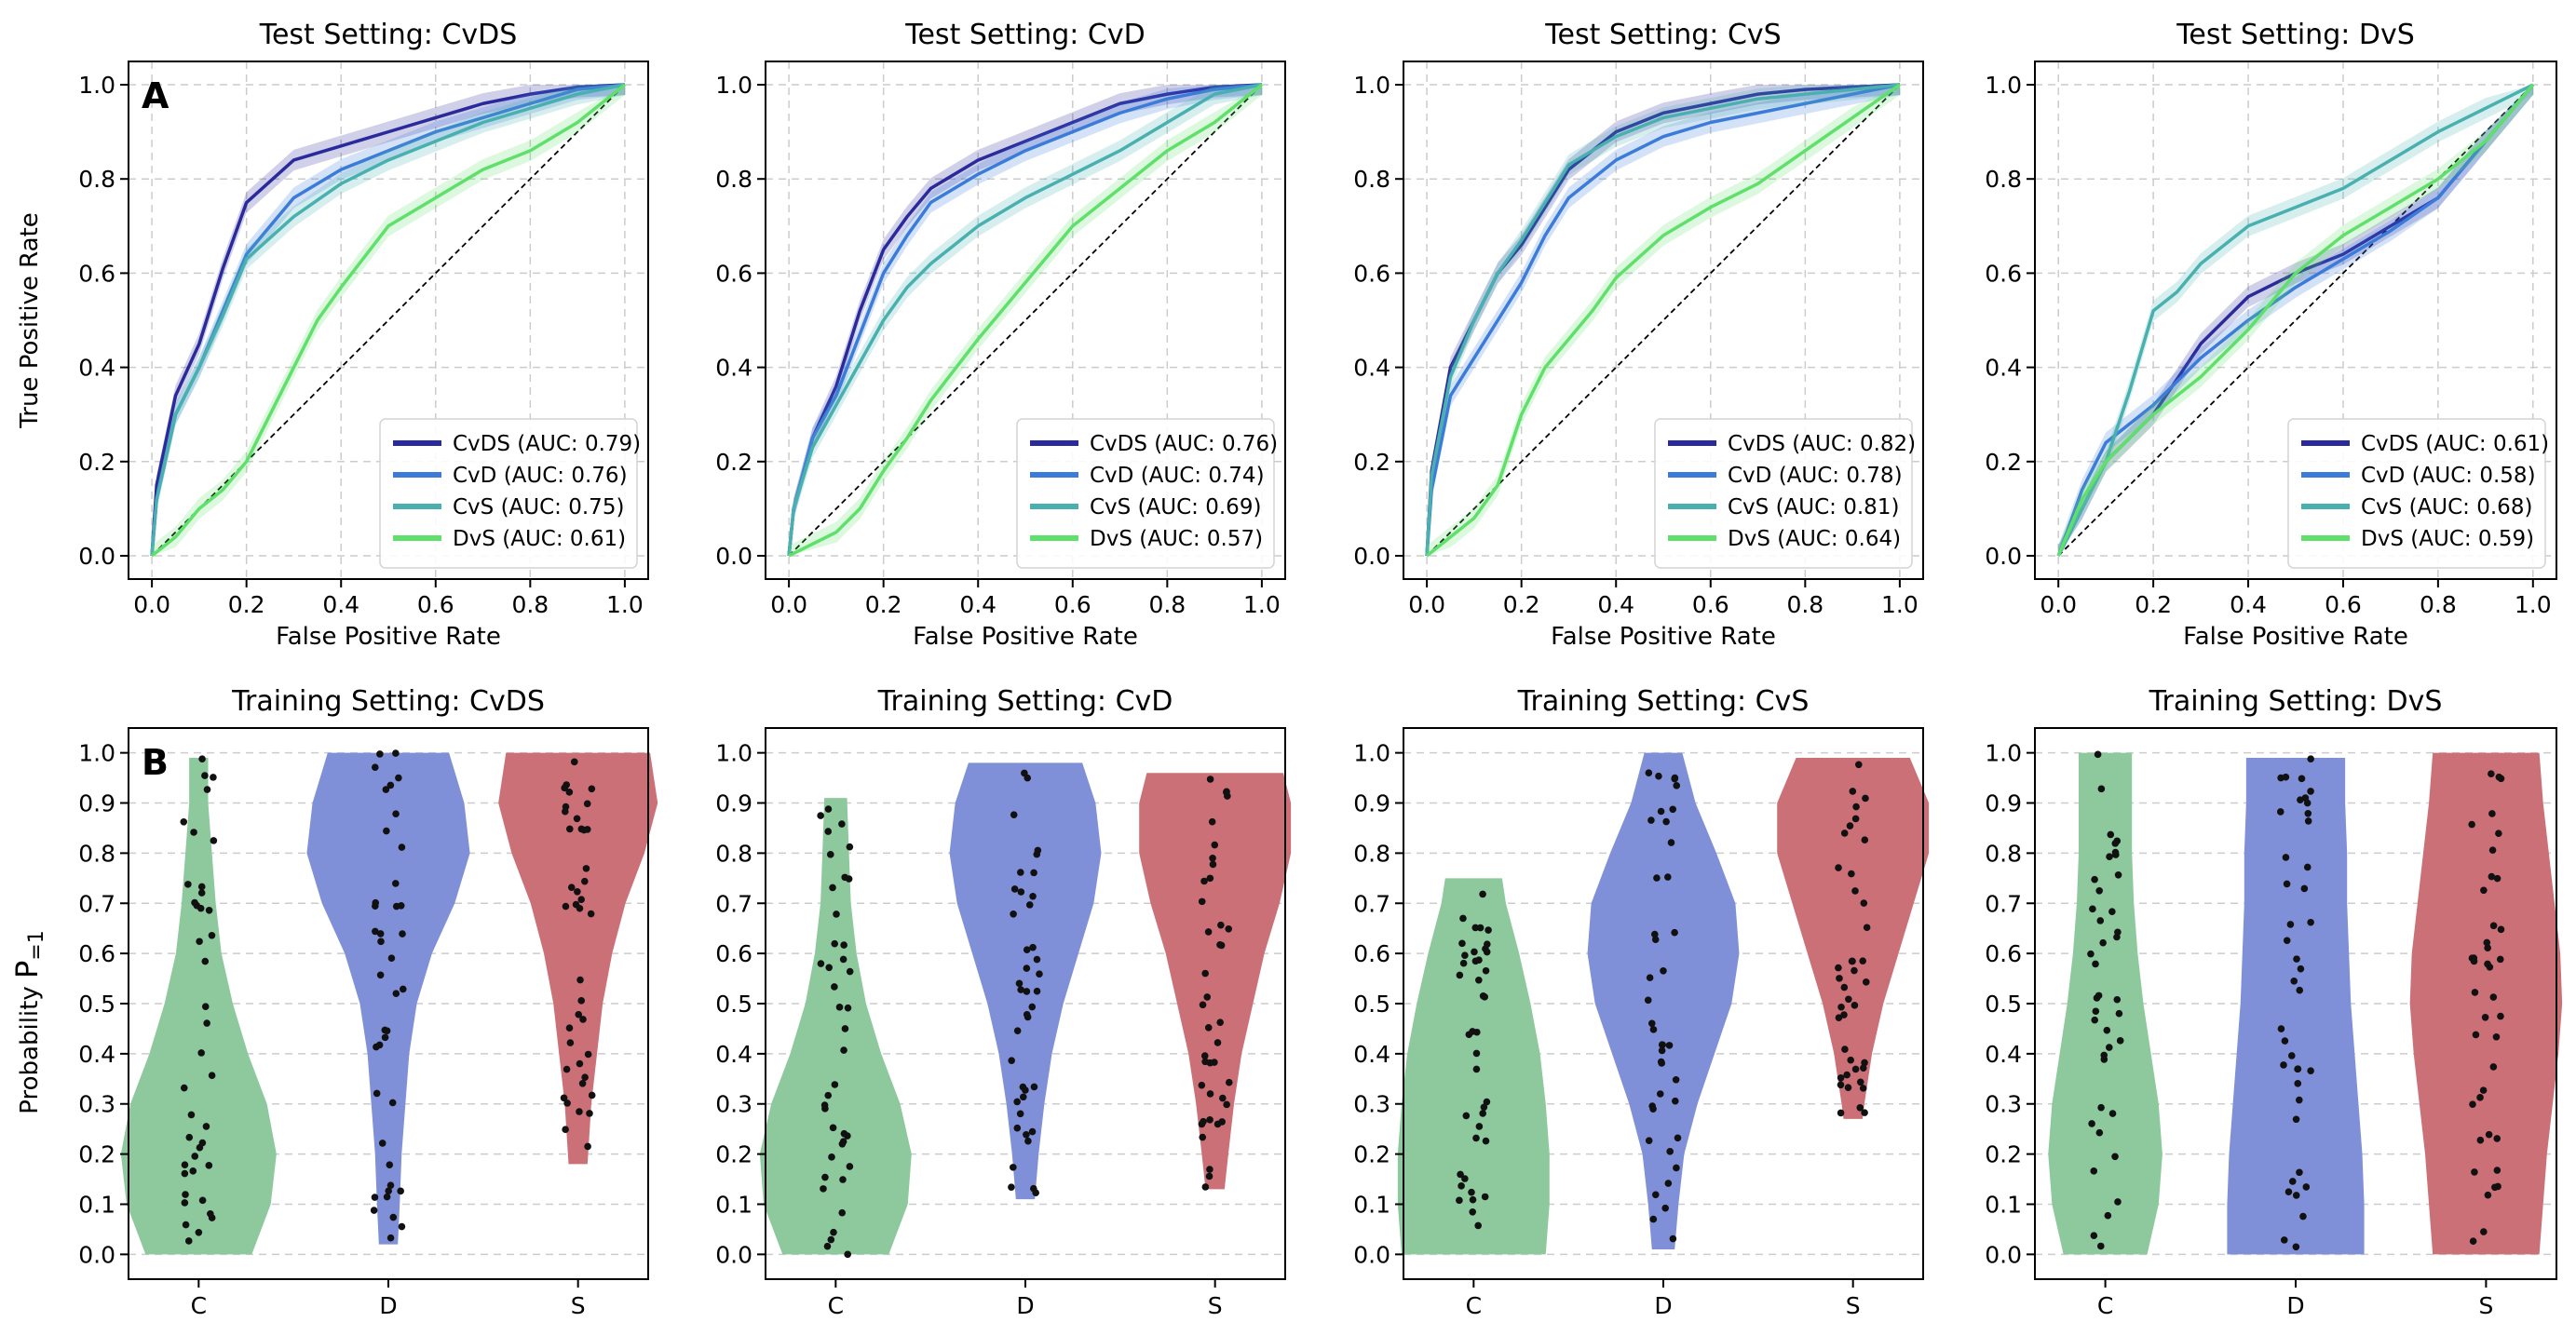 This screenshot has width=2576, height=1322. I want to click on x-axis-label: False Positive Rate, so click(1663, 637).